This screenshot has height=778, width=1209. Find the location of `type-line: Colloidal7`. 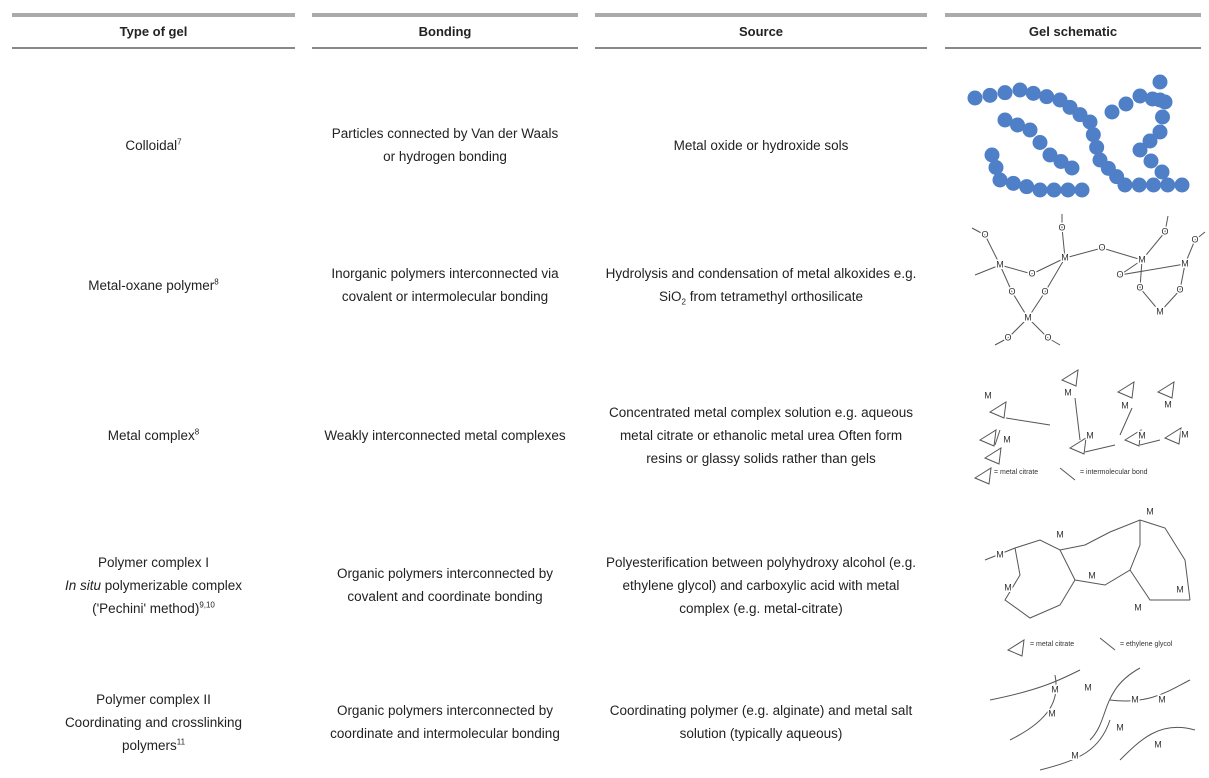

type-line: Colloidal7 is located at coordinates (153, 145).